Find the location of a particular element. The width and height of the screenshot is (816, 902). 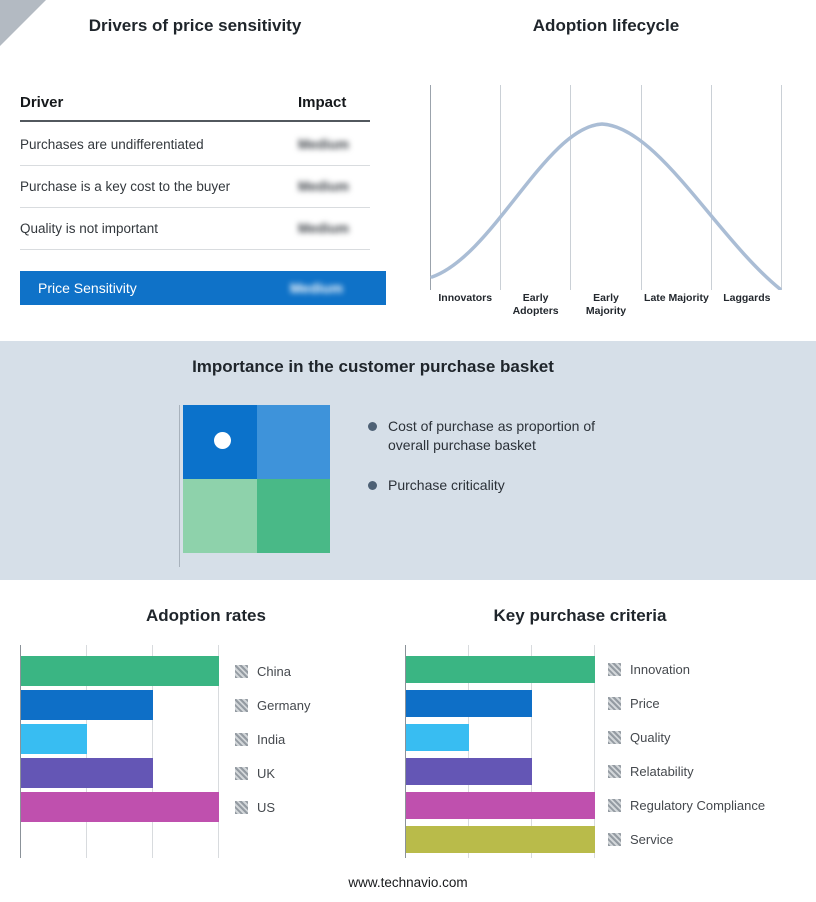

adoption-curve is located at coordinates (606, 206).